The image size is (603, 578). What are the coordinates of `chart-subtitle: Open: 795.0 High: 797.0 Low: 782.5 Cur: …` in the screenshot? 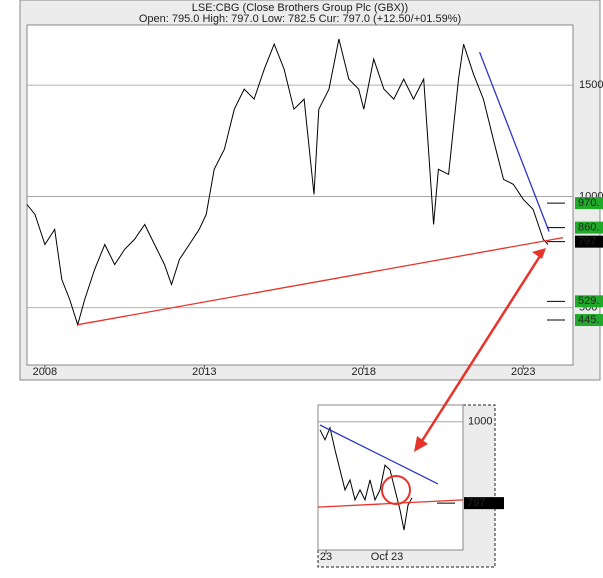 It's located at (300, 19).